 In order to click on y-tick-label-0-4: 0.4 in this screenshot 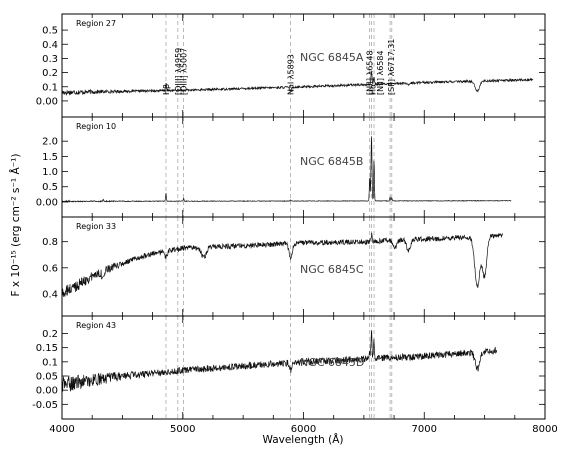, I will do `click(50, 45)`.